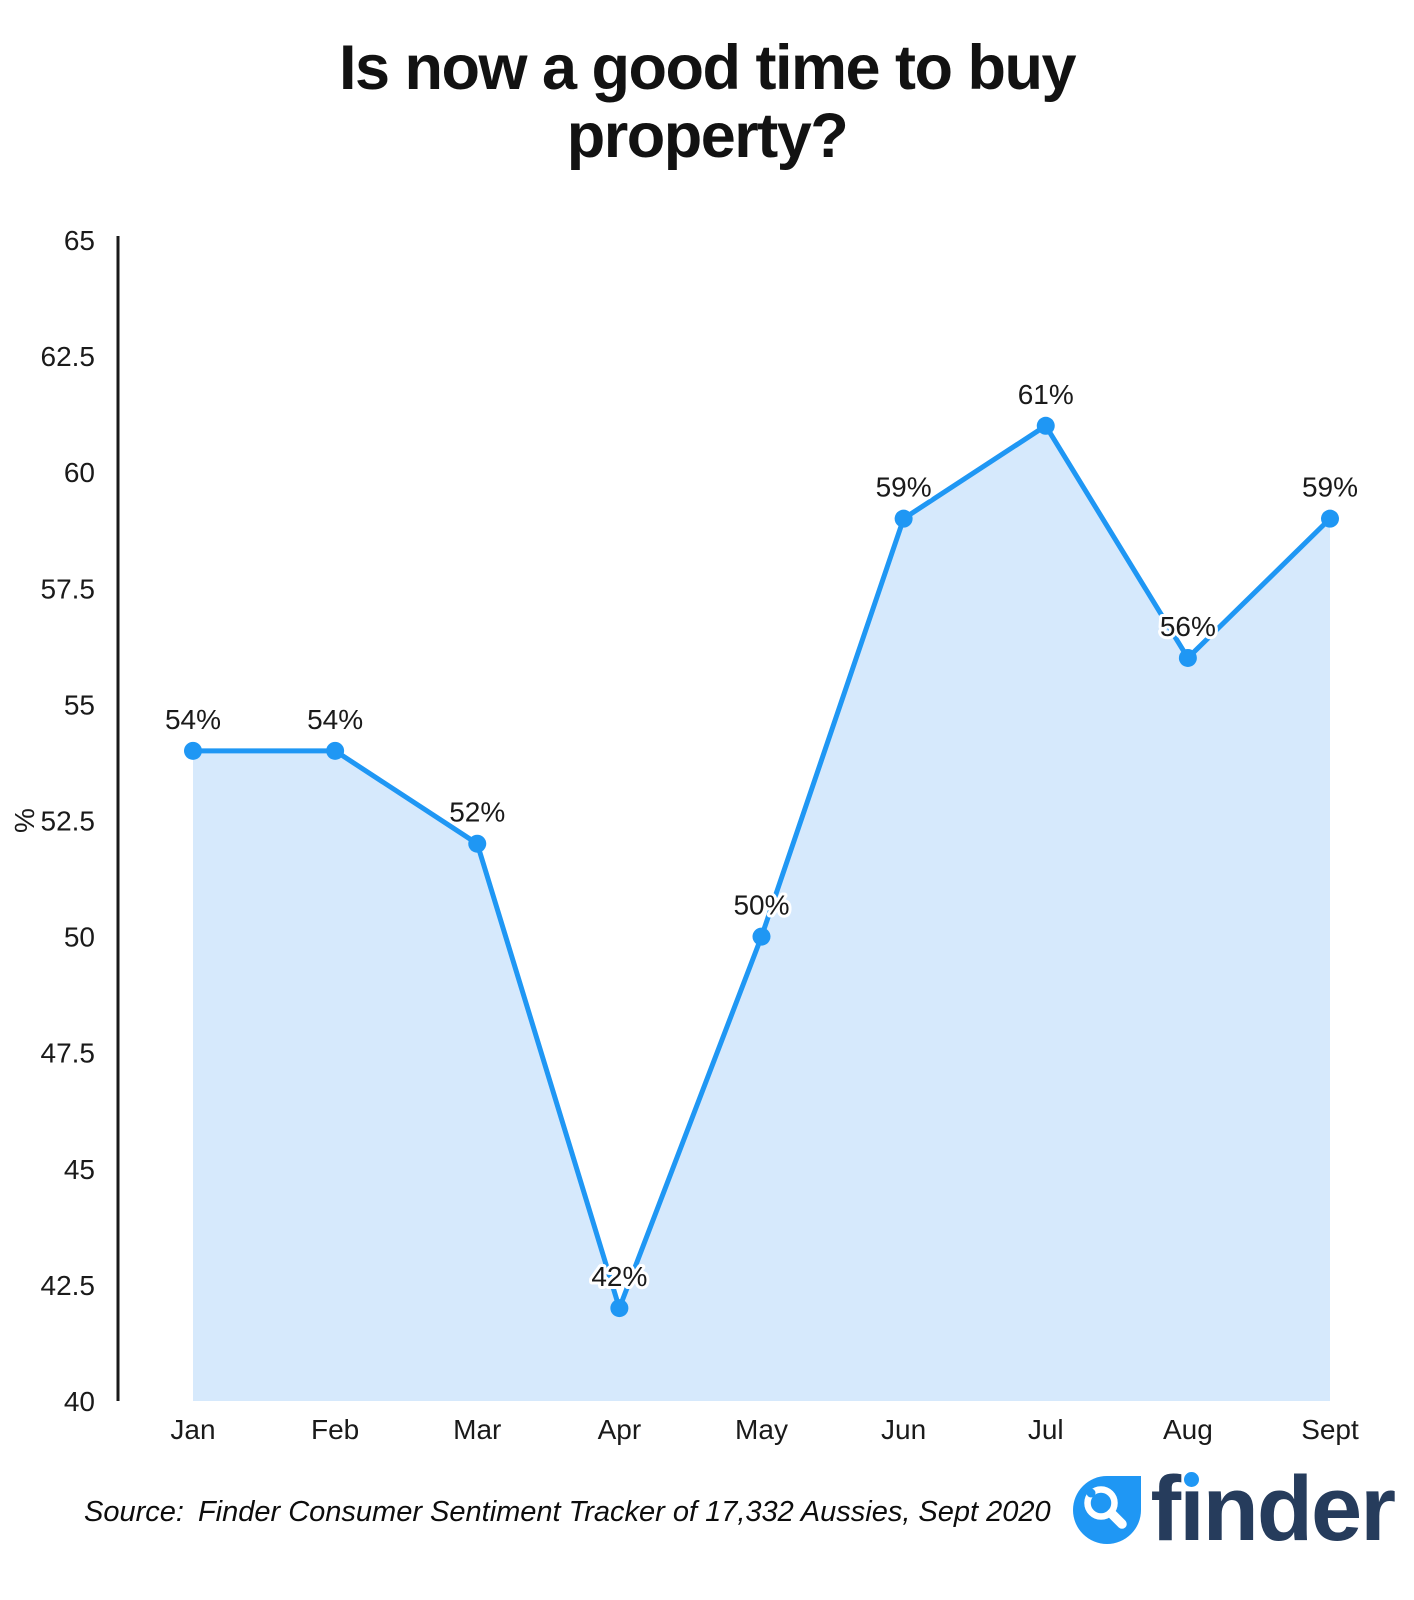 The width and height of the screenshot is (1414, 1600). What do you see at coordinates (477, 812) in the screenshot?
I see `data-point-label: 52%` at bounding box center [477, 812].